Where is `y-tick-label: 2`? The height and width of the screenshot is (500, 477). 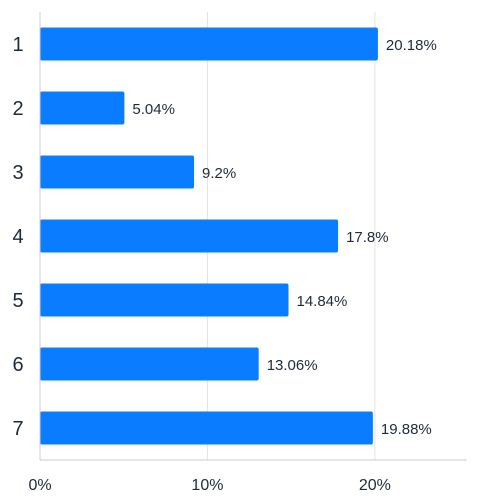 y-tick-label: 2 is located at coordinates (17, 109).